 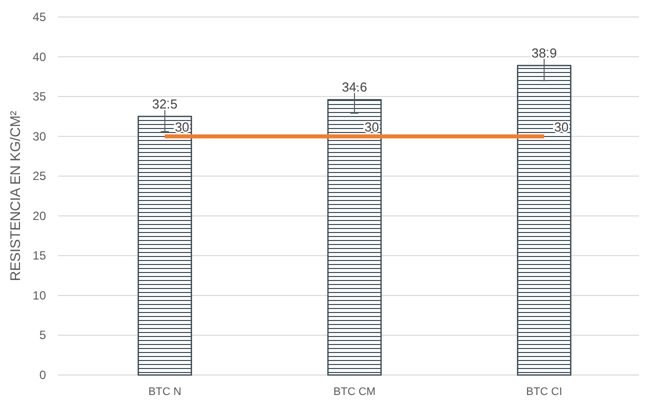 What do you see at coordinates (39, 17) in the screenshot?
I see `y-tick-label: 45` at bounding box center [39, 17].